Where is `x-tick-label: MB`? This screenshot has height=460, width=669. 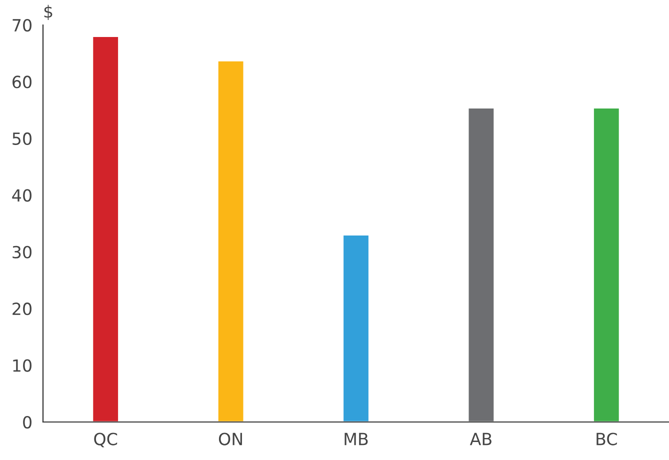 x-tick-label: MB is located at coordinates (356, 439).